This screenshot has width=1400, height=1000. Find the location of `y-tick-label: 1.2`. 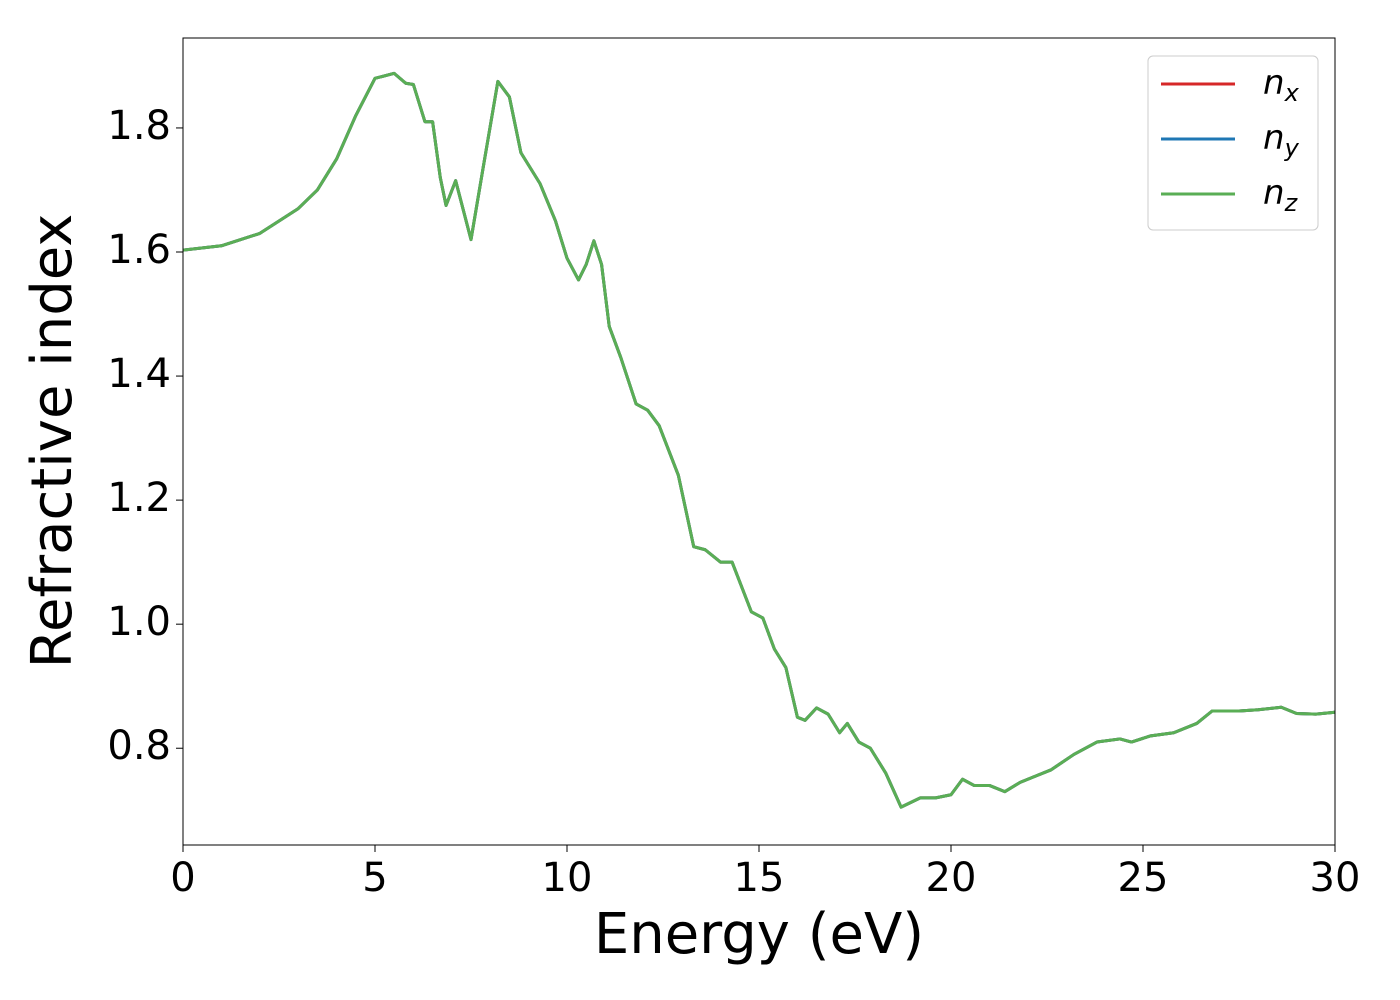

y-tick-label: 1.2 is located at coordinates (139, 498).